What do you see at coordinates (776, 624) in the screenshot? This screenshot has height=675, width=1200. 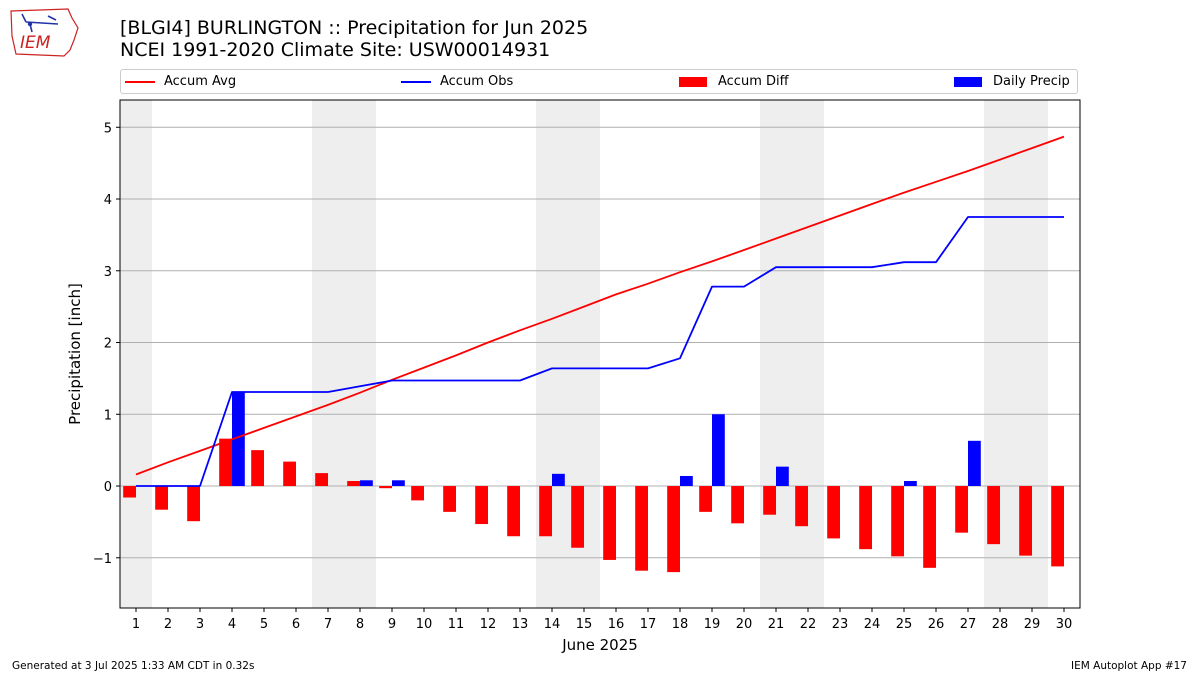 I see `x-tick-label: 21` at bounding box center [776, 624].